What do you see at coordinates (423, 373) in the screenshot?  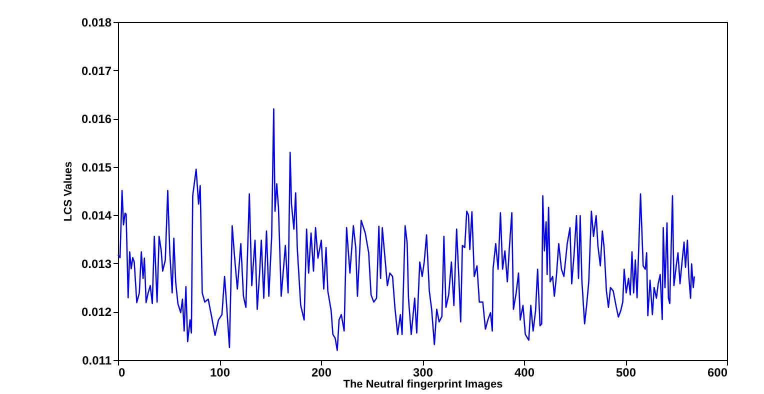 I see `x-tick-label: 300` at bounding box center [423, 373].